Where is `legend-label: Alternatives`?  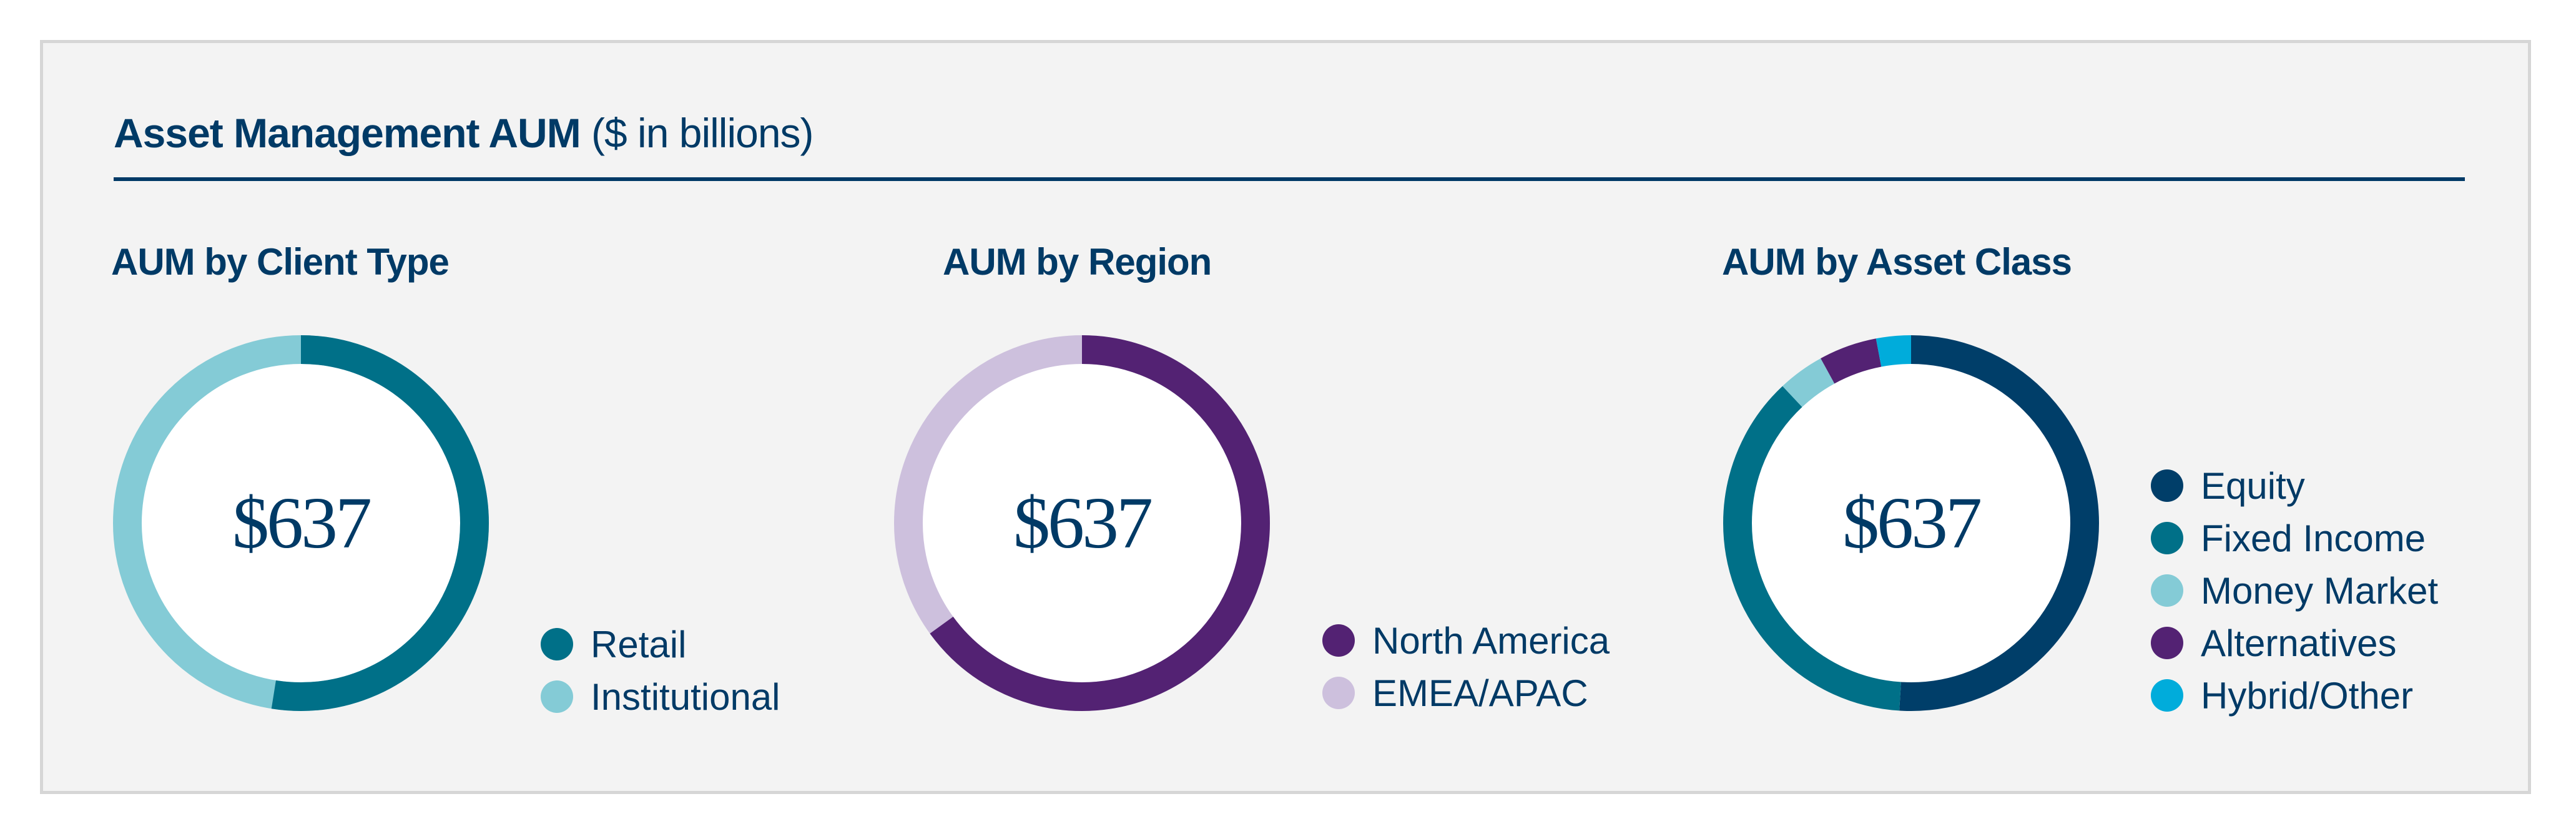
legend-label: Alternatives is located at coordinates (2299, 643).